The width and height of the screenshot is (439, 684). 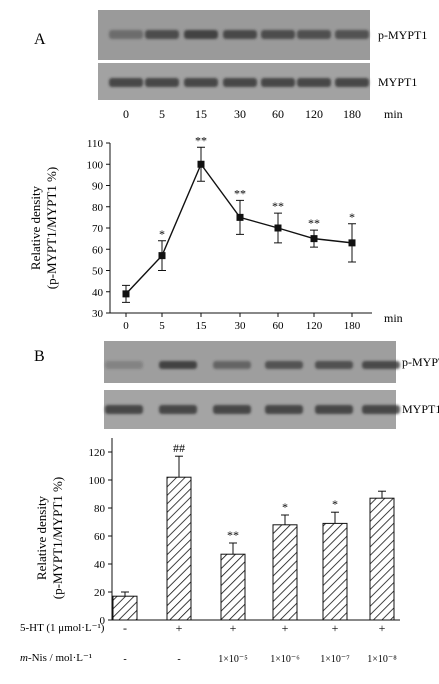 I want to click on chart-a-y-tick-label: 90, so click(x=98, y=187).